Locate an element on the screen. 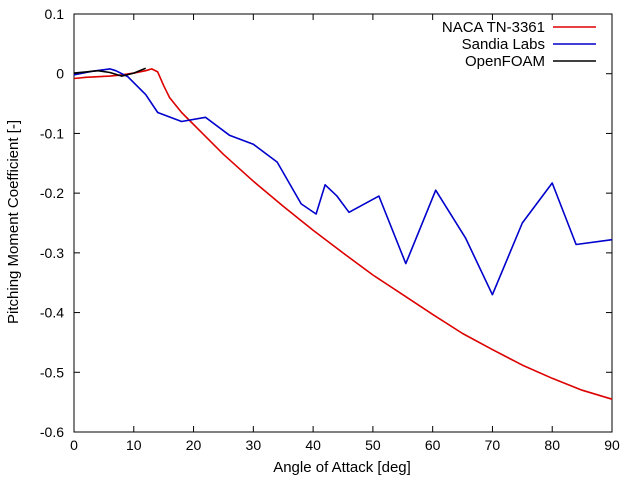  y-axis-title: Pitching Moment Coefficient [-] is located at coordinates (13, 222).